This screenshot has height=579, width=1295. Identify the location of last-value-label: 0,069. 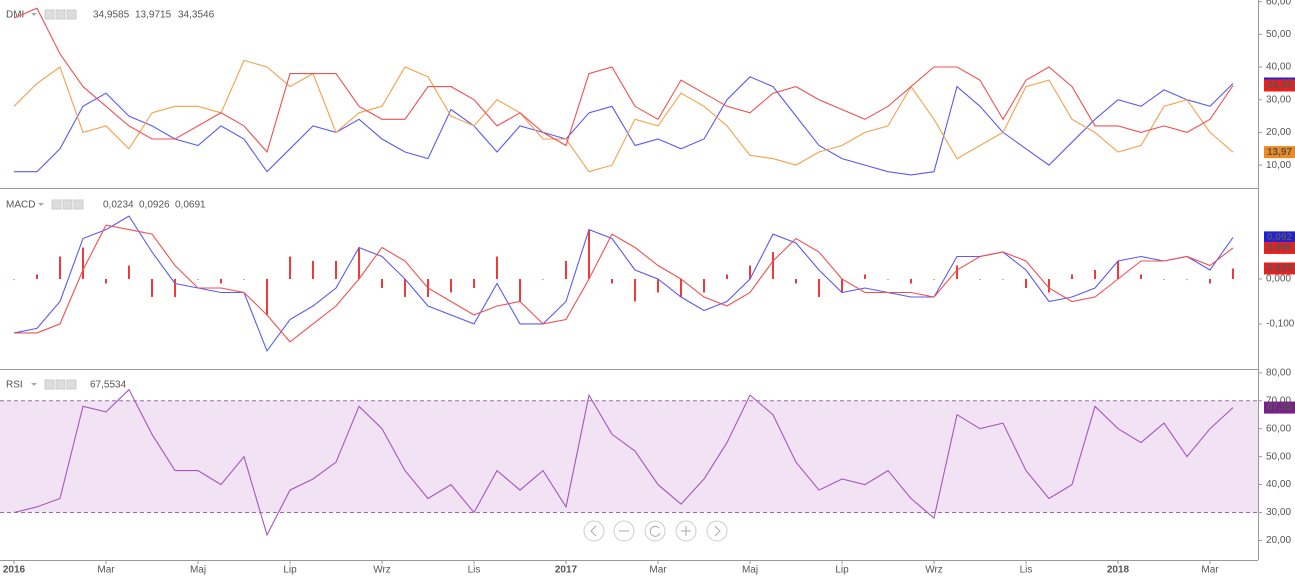
(1279, 248).